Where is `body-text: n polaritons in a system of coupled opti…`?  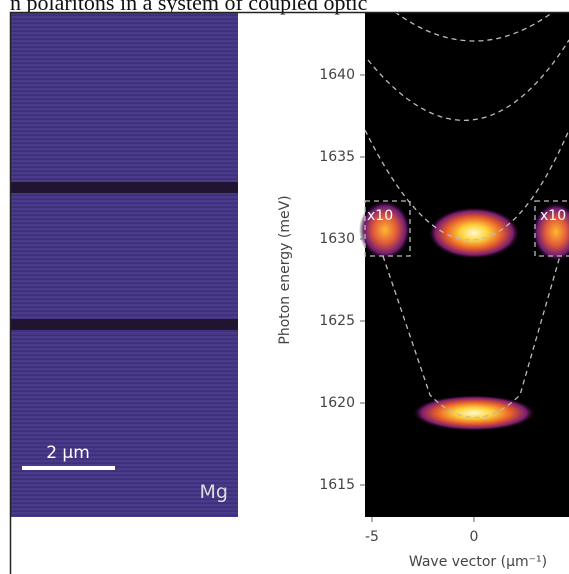
body-text: n polaritons in a system of coupled opti… is located at coordinates (189, 7).